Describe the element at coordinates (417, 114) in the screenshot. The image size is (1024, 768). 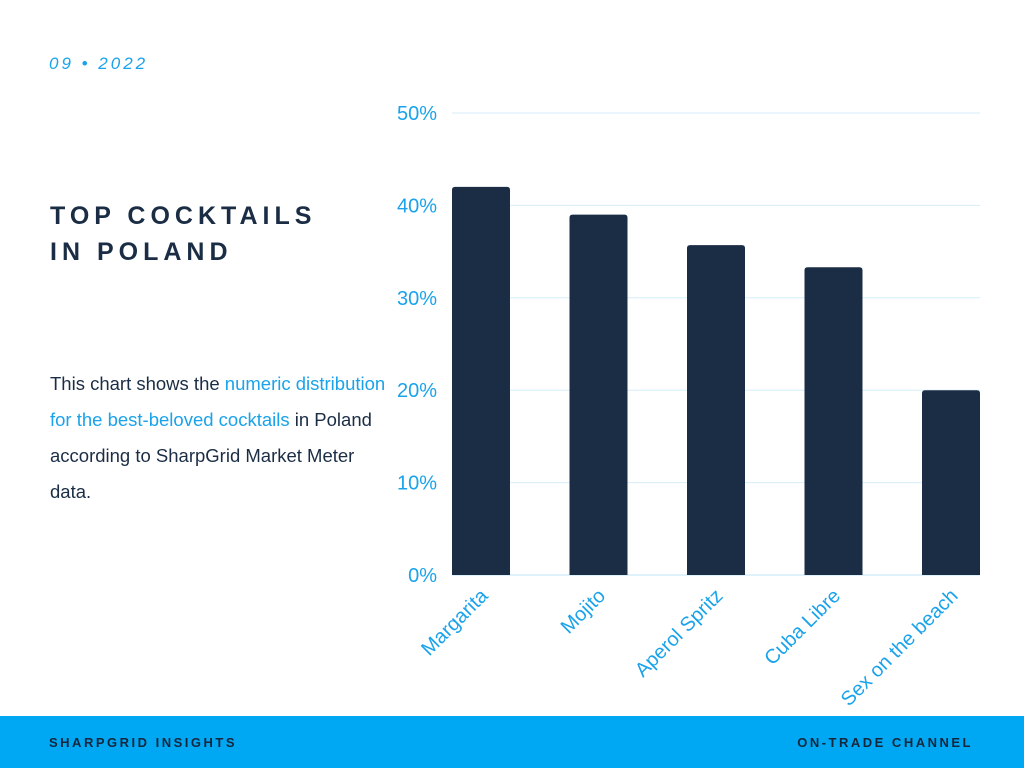
I see `y-tick-label: 50%` at that location.